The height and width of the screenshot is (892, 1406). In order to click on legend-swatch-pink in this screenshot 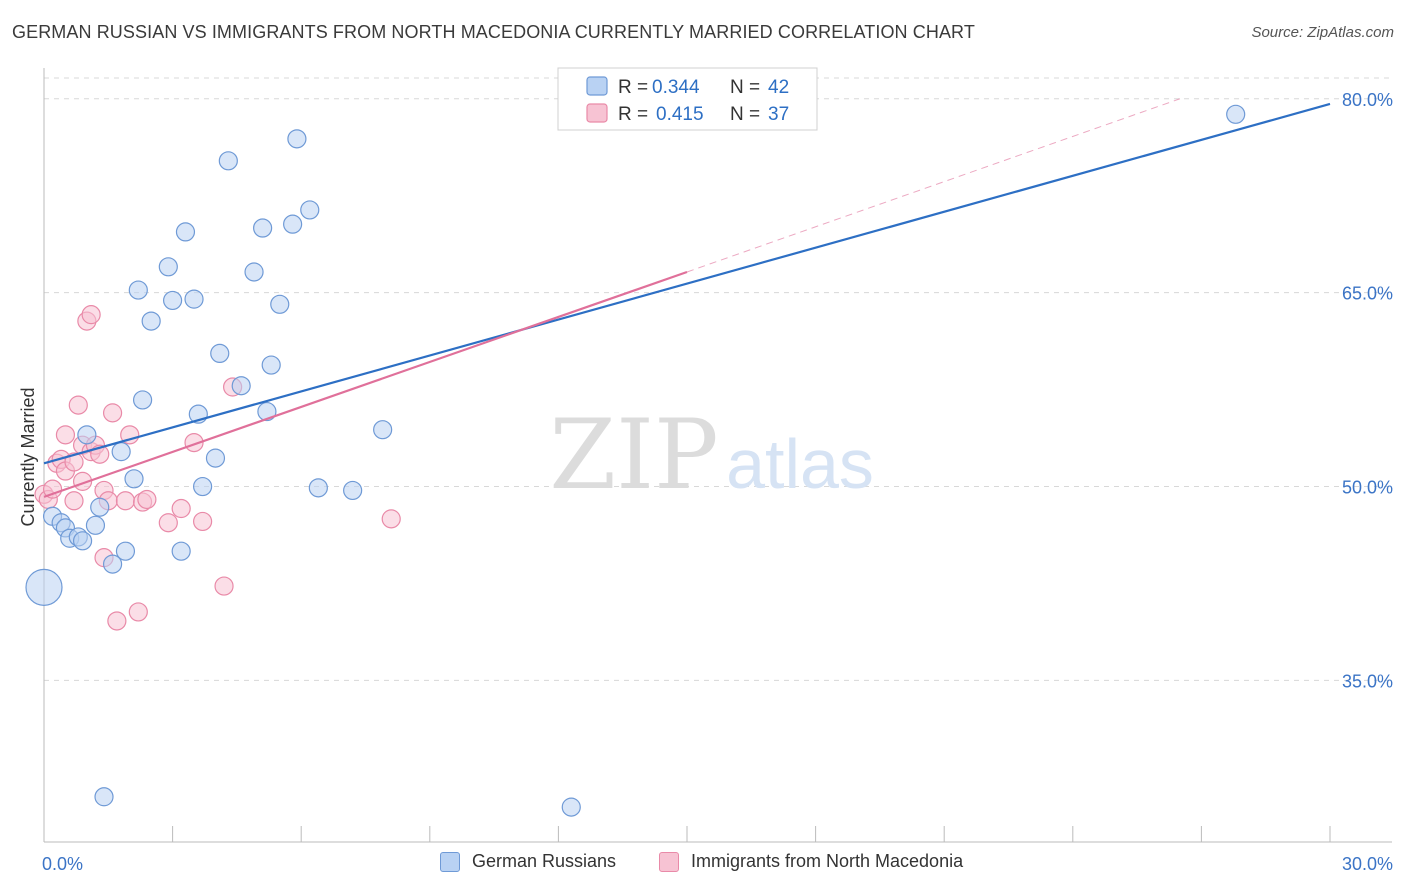, I will do `click(597, 113)`.